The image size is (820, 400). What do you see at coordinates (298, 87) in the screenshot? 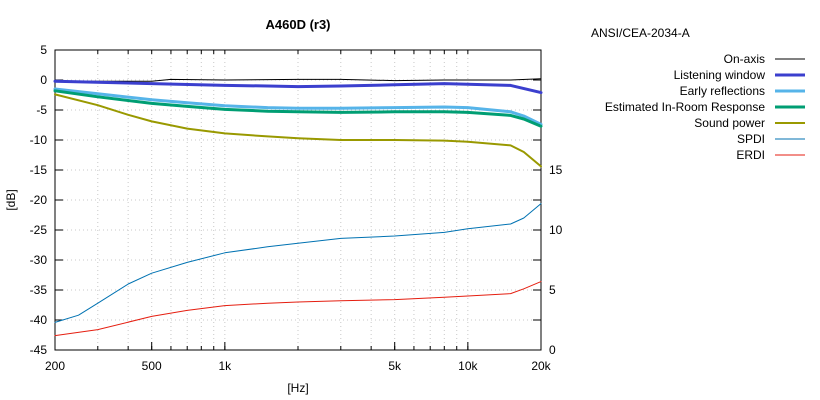
I see `series-line-listening-window` at bounding box center [298, 87].